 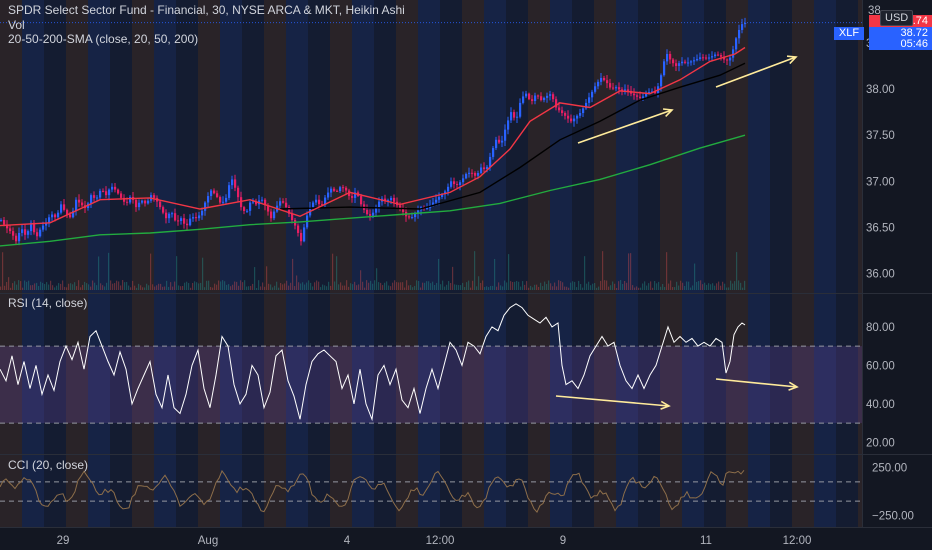 I want to click on rsi-trend-arrow-shaft, so click(x=756, y=383).